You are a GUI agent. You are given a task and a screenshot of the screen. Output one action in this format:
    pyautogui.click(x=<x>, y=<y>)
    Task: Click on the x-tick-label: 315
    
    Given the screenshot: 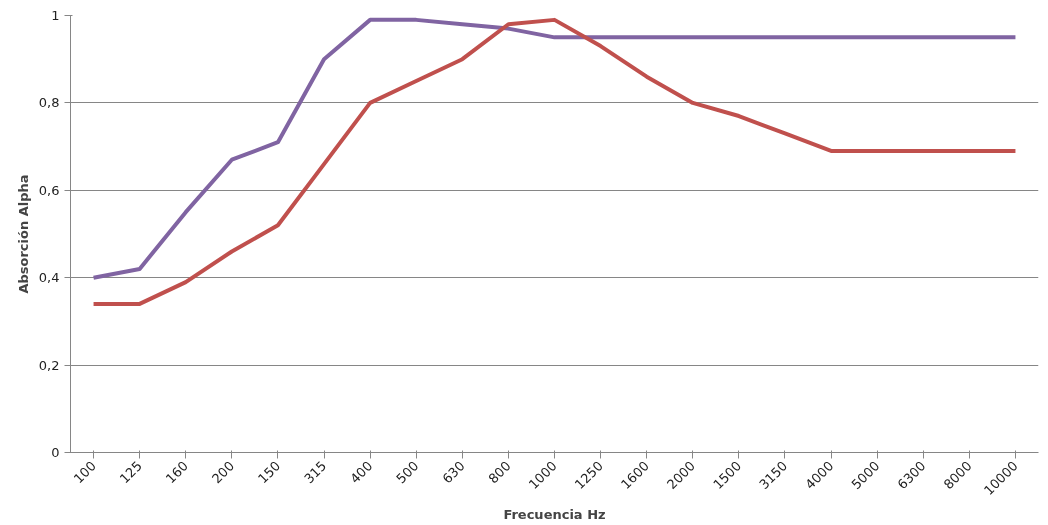 What is the action you would take?
    pyautogui.click(x=315, y=472)
    